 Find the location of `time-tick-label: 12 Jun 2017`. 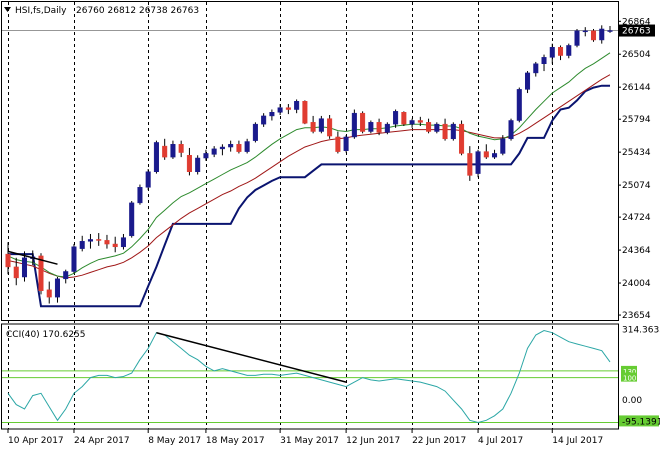

time-tick-label: 12 Jun 2017 is located at coordinates (373, 441).